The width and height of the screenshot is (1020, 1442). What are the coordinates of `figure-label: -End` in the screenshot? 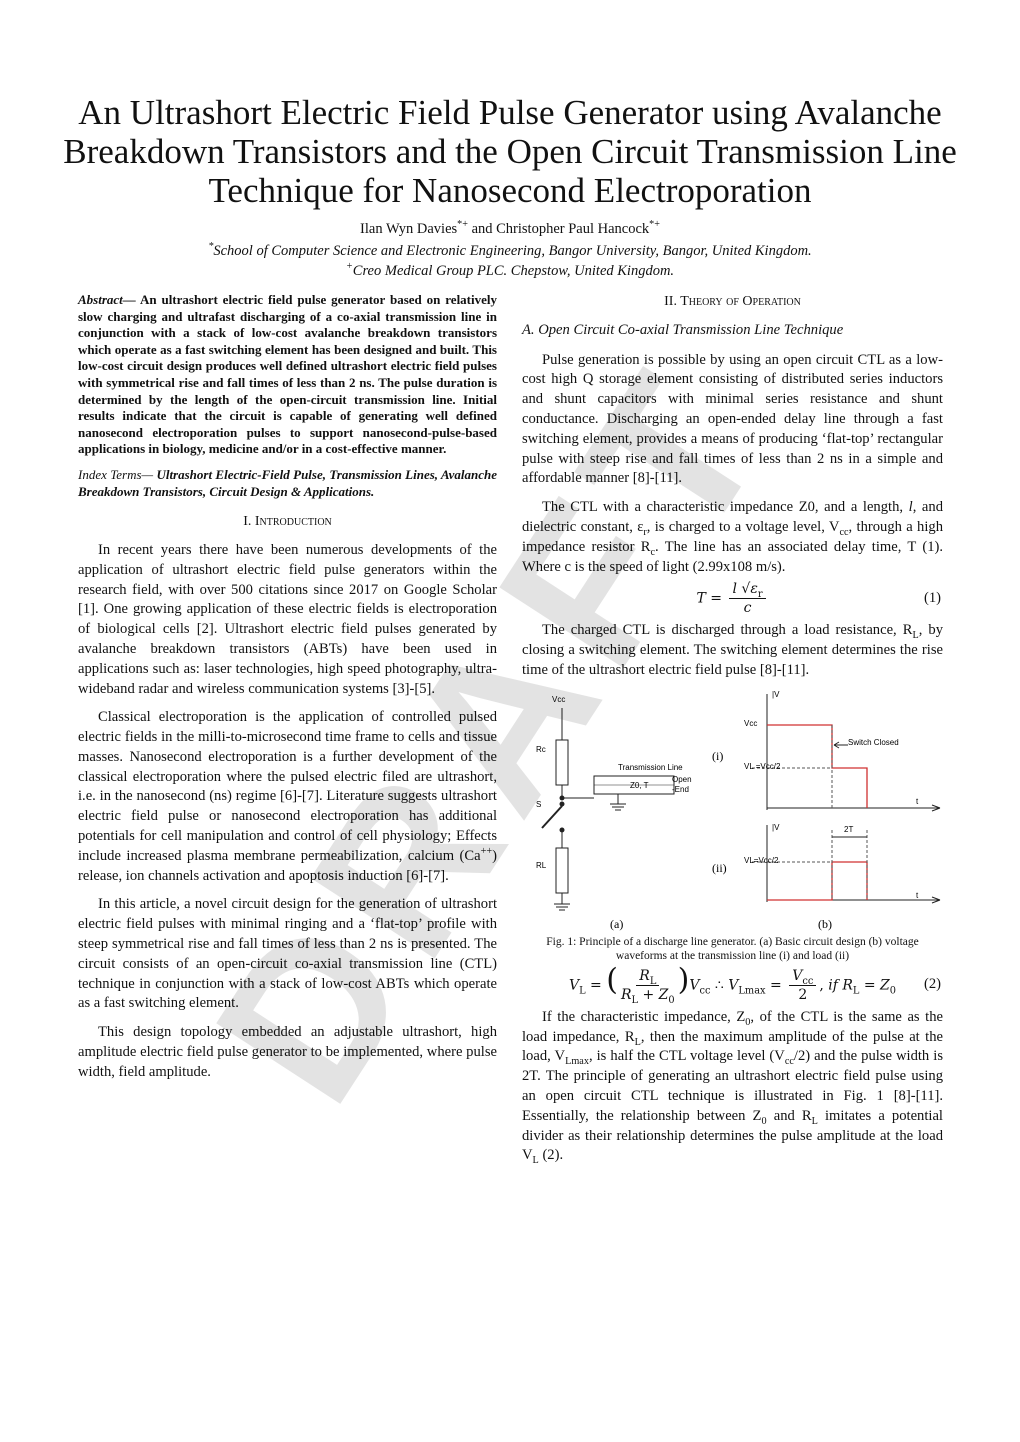 It's located at (680, 789).